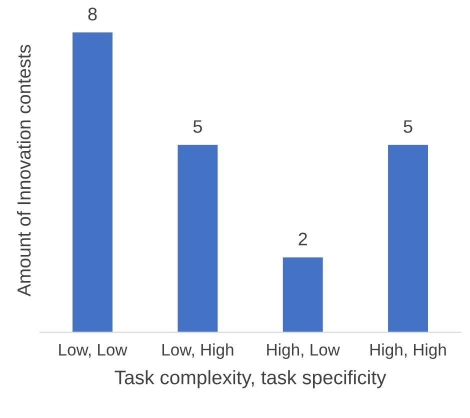 This screenshot has height=418, width=470. Describe the element at coordinates (198, 351) in the screenshot. I see `x-tick-label: Low, High` at that location.